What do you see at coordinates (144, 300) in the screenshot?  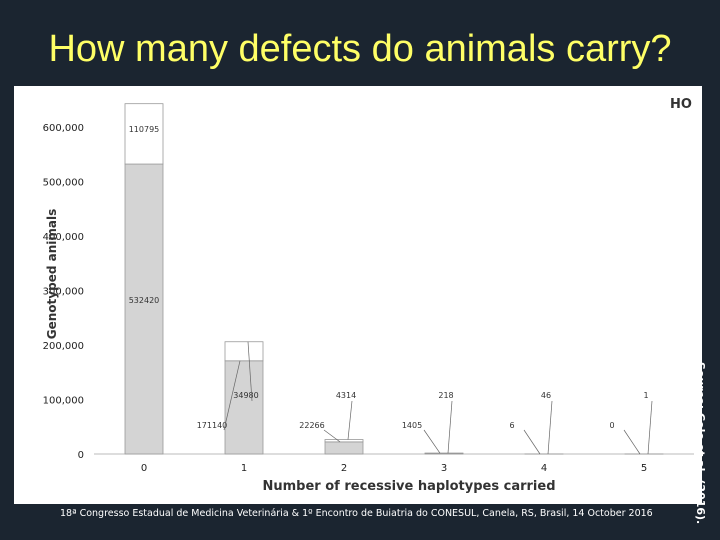 I see `data-label-lower: 532420` at bounding box center [144, 300].